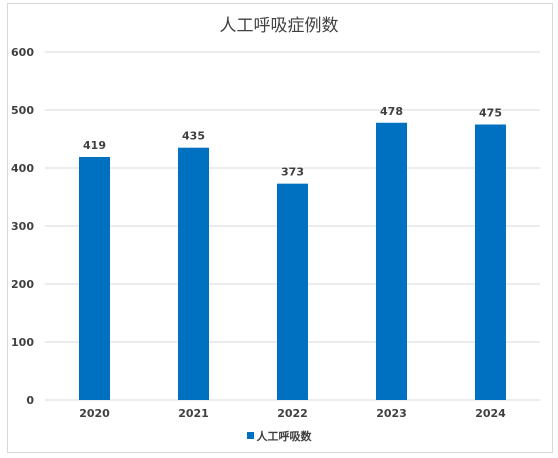 Image resolution: width=558 pixels, height=458 pixels. Describe the element at coordinates (22, 110) in the screenshot. I see `y-tick-label: 500` at that location.